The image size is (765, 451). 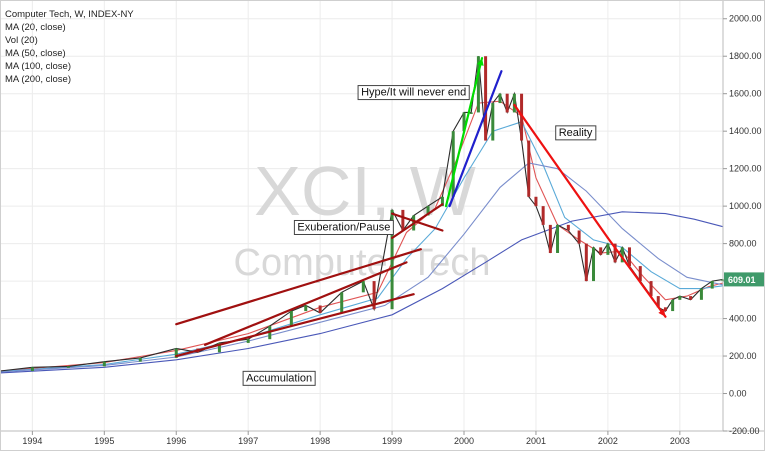 I want to click on watermark-symbol: XCI, W, so click(x=365, y=191).